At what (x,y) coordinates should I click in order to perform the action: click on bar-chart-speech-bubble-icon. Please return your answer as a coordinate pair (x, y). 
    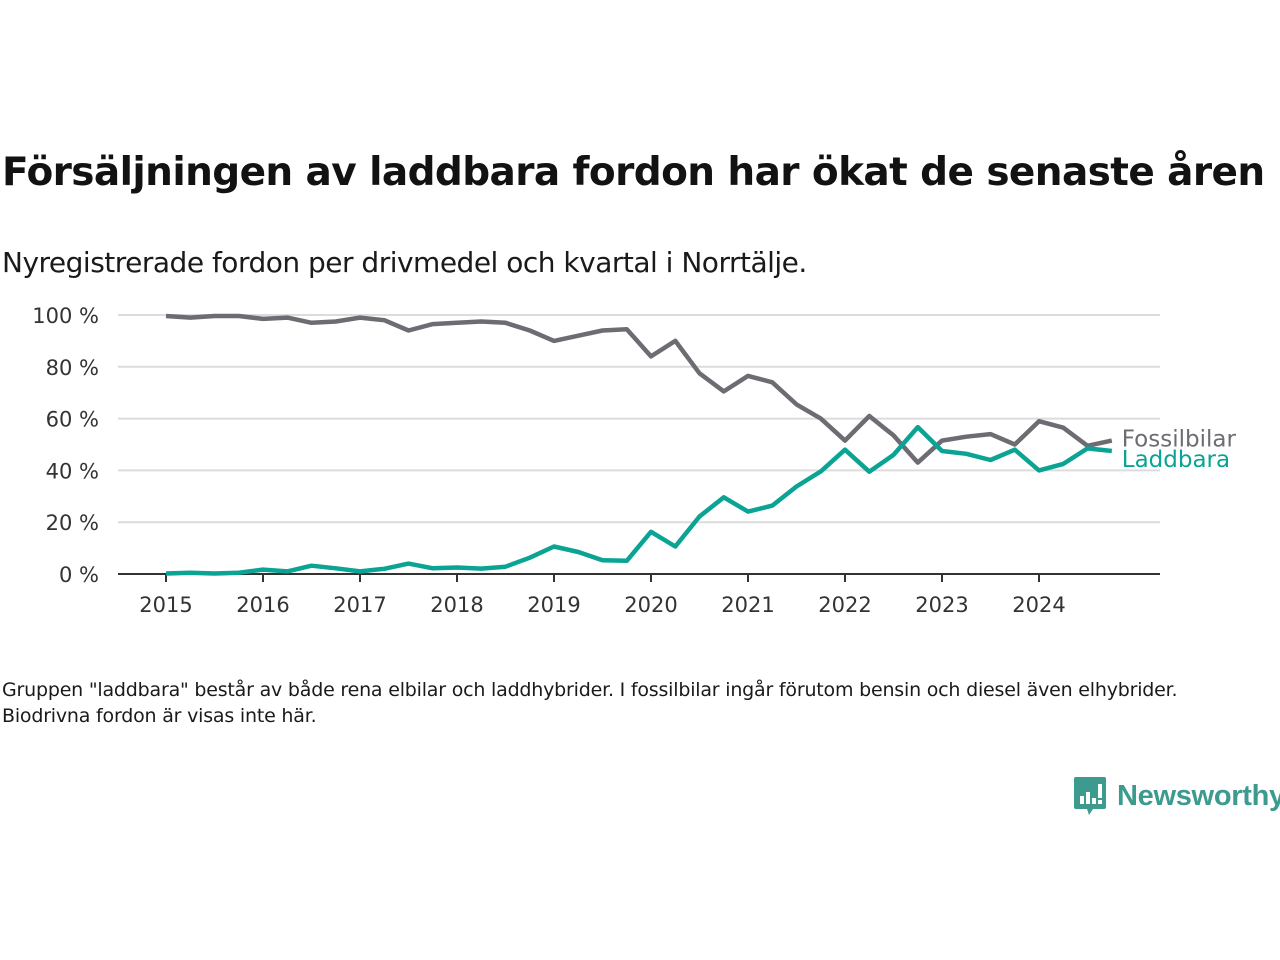
    Looking at the image, I should click on (1090, 796).